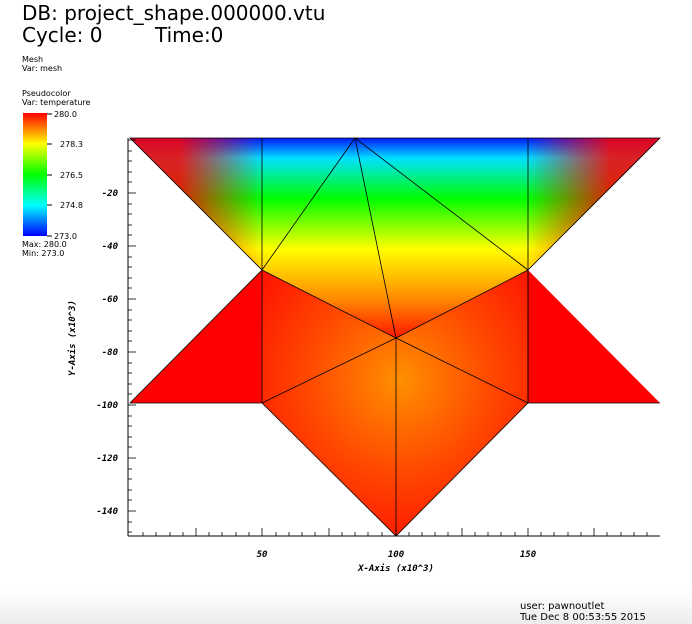  Describe the element at coordinates (107, 406) in the screenshot. I see `y-tick-label: -100` at that location.